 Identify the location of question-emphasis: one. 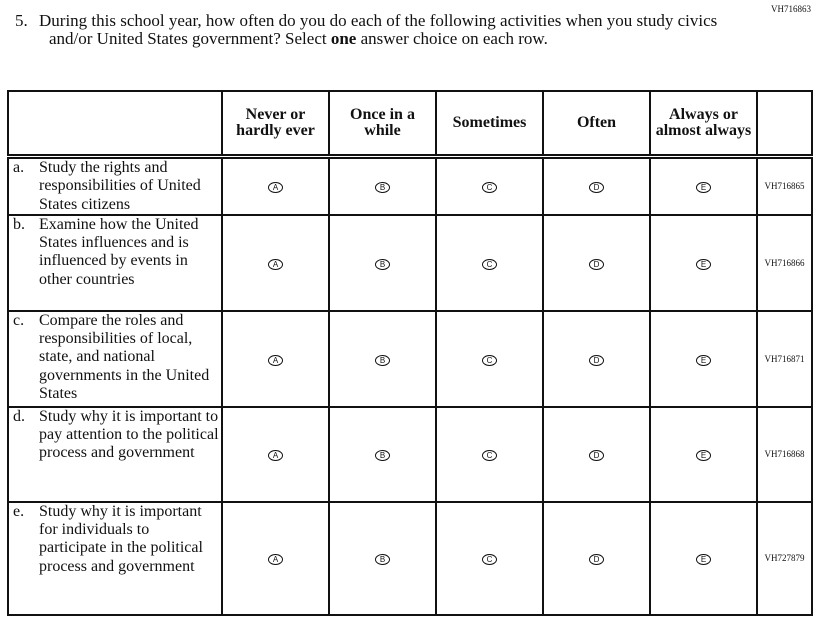
(343, 38).